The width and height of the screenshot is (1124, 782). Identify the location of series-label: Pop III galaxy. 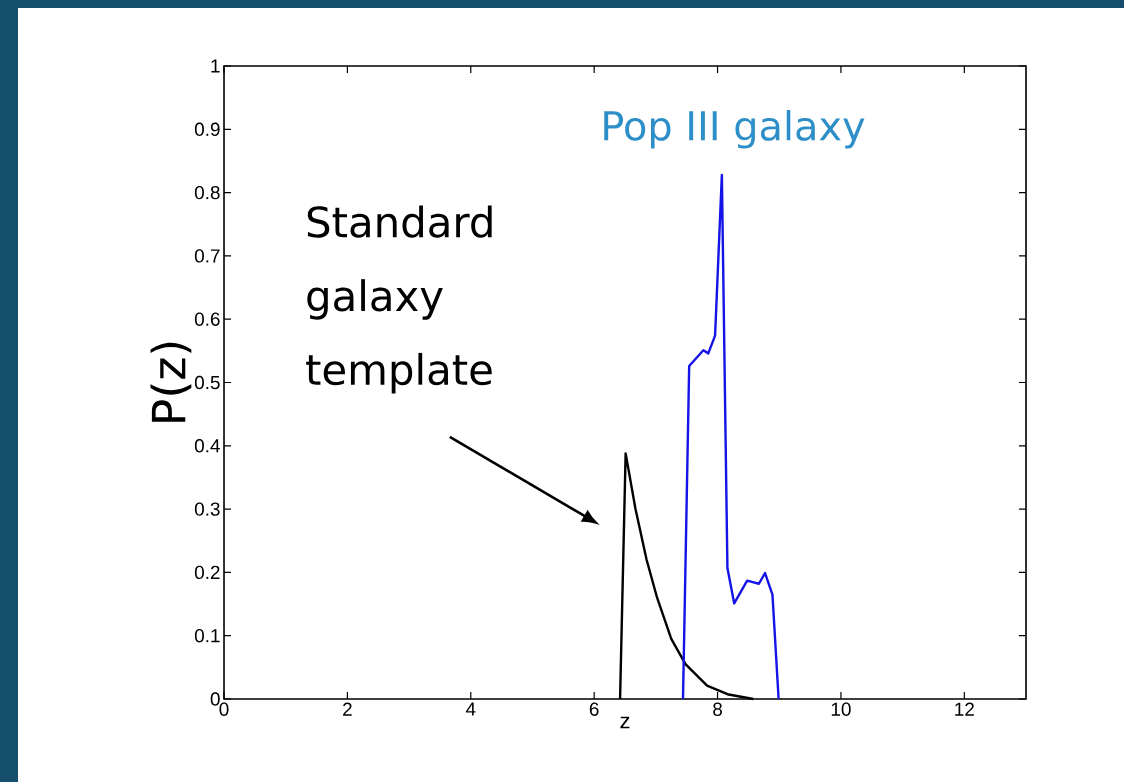
(734, 129).